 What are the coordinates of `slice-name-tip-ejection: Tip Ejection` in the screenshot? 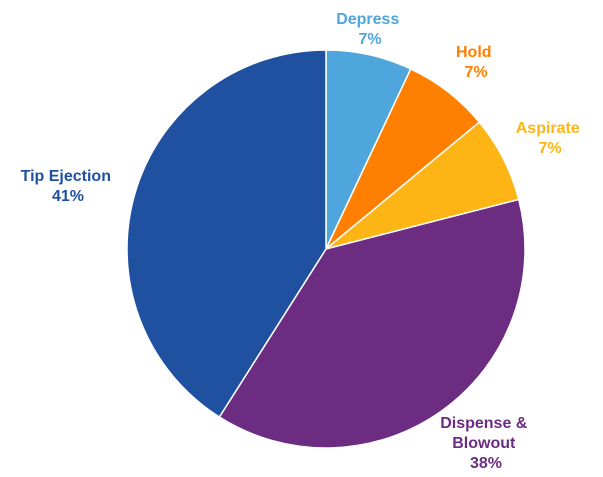 It's located at (66, 176).